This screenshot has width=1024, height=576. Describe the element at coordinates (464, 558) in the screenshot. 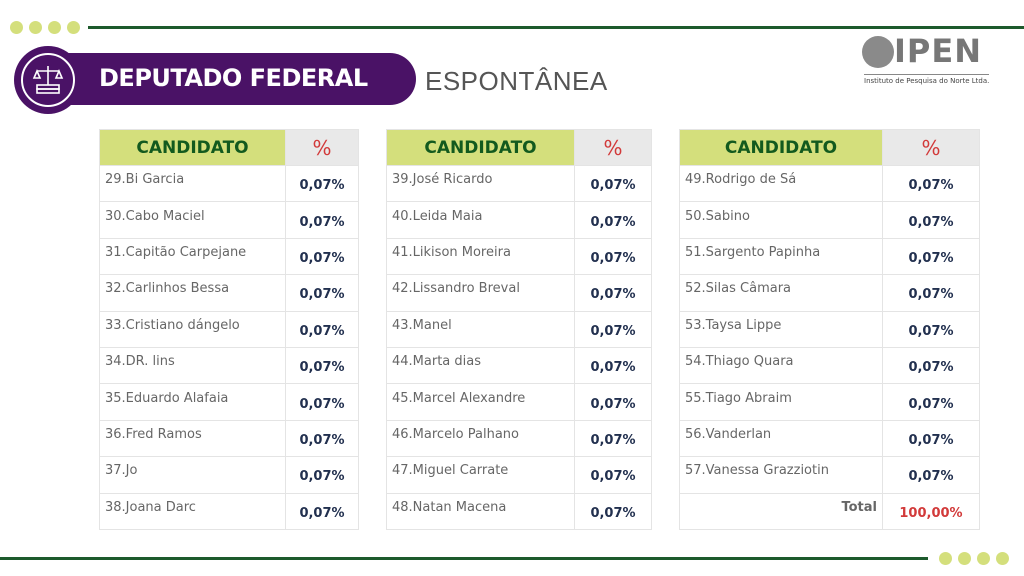

I see `bottom-divider` at that location.